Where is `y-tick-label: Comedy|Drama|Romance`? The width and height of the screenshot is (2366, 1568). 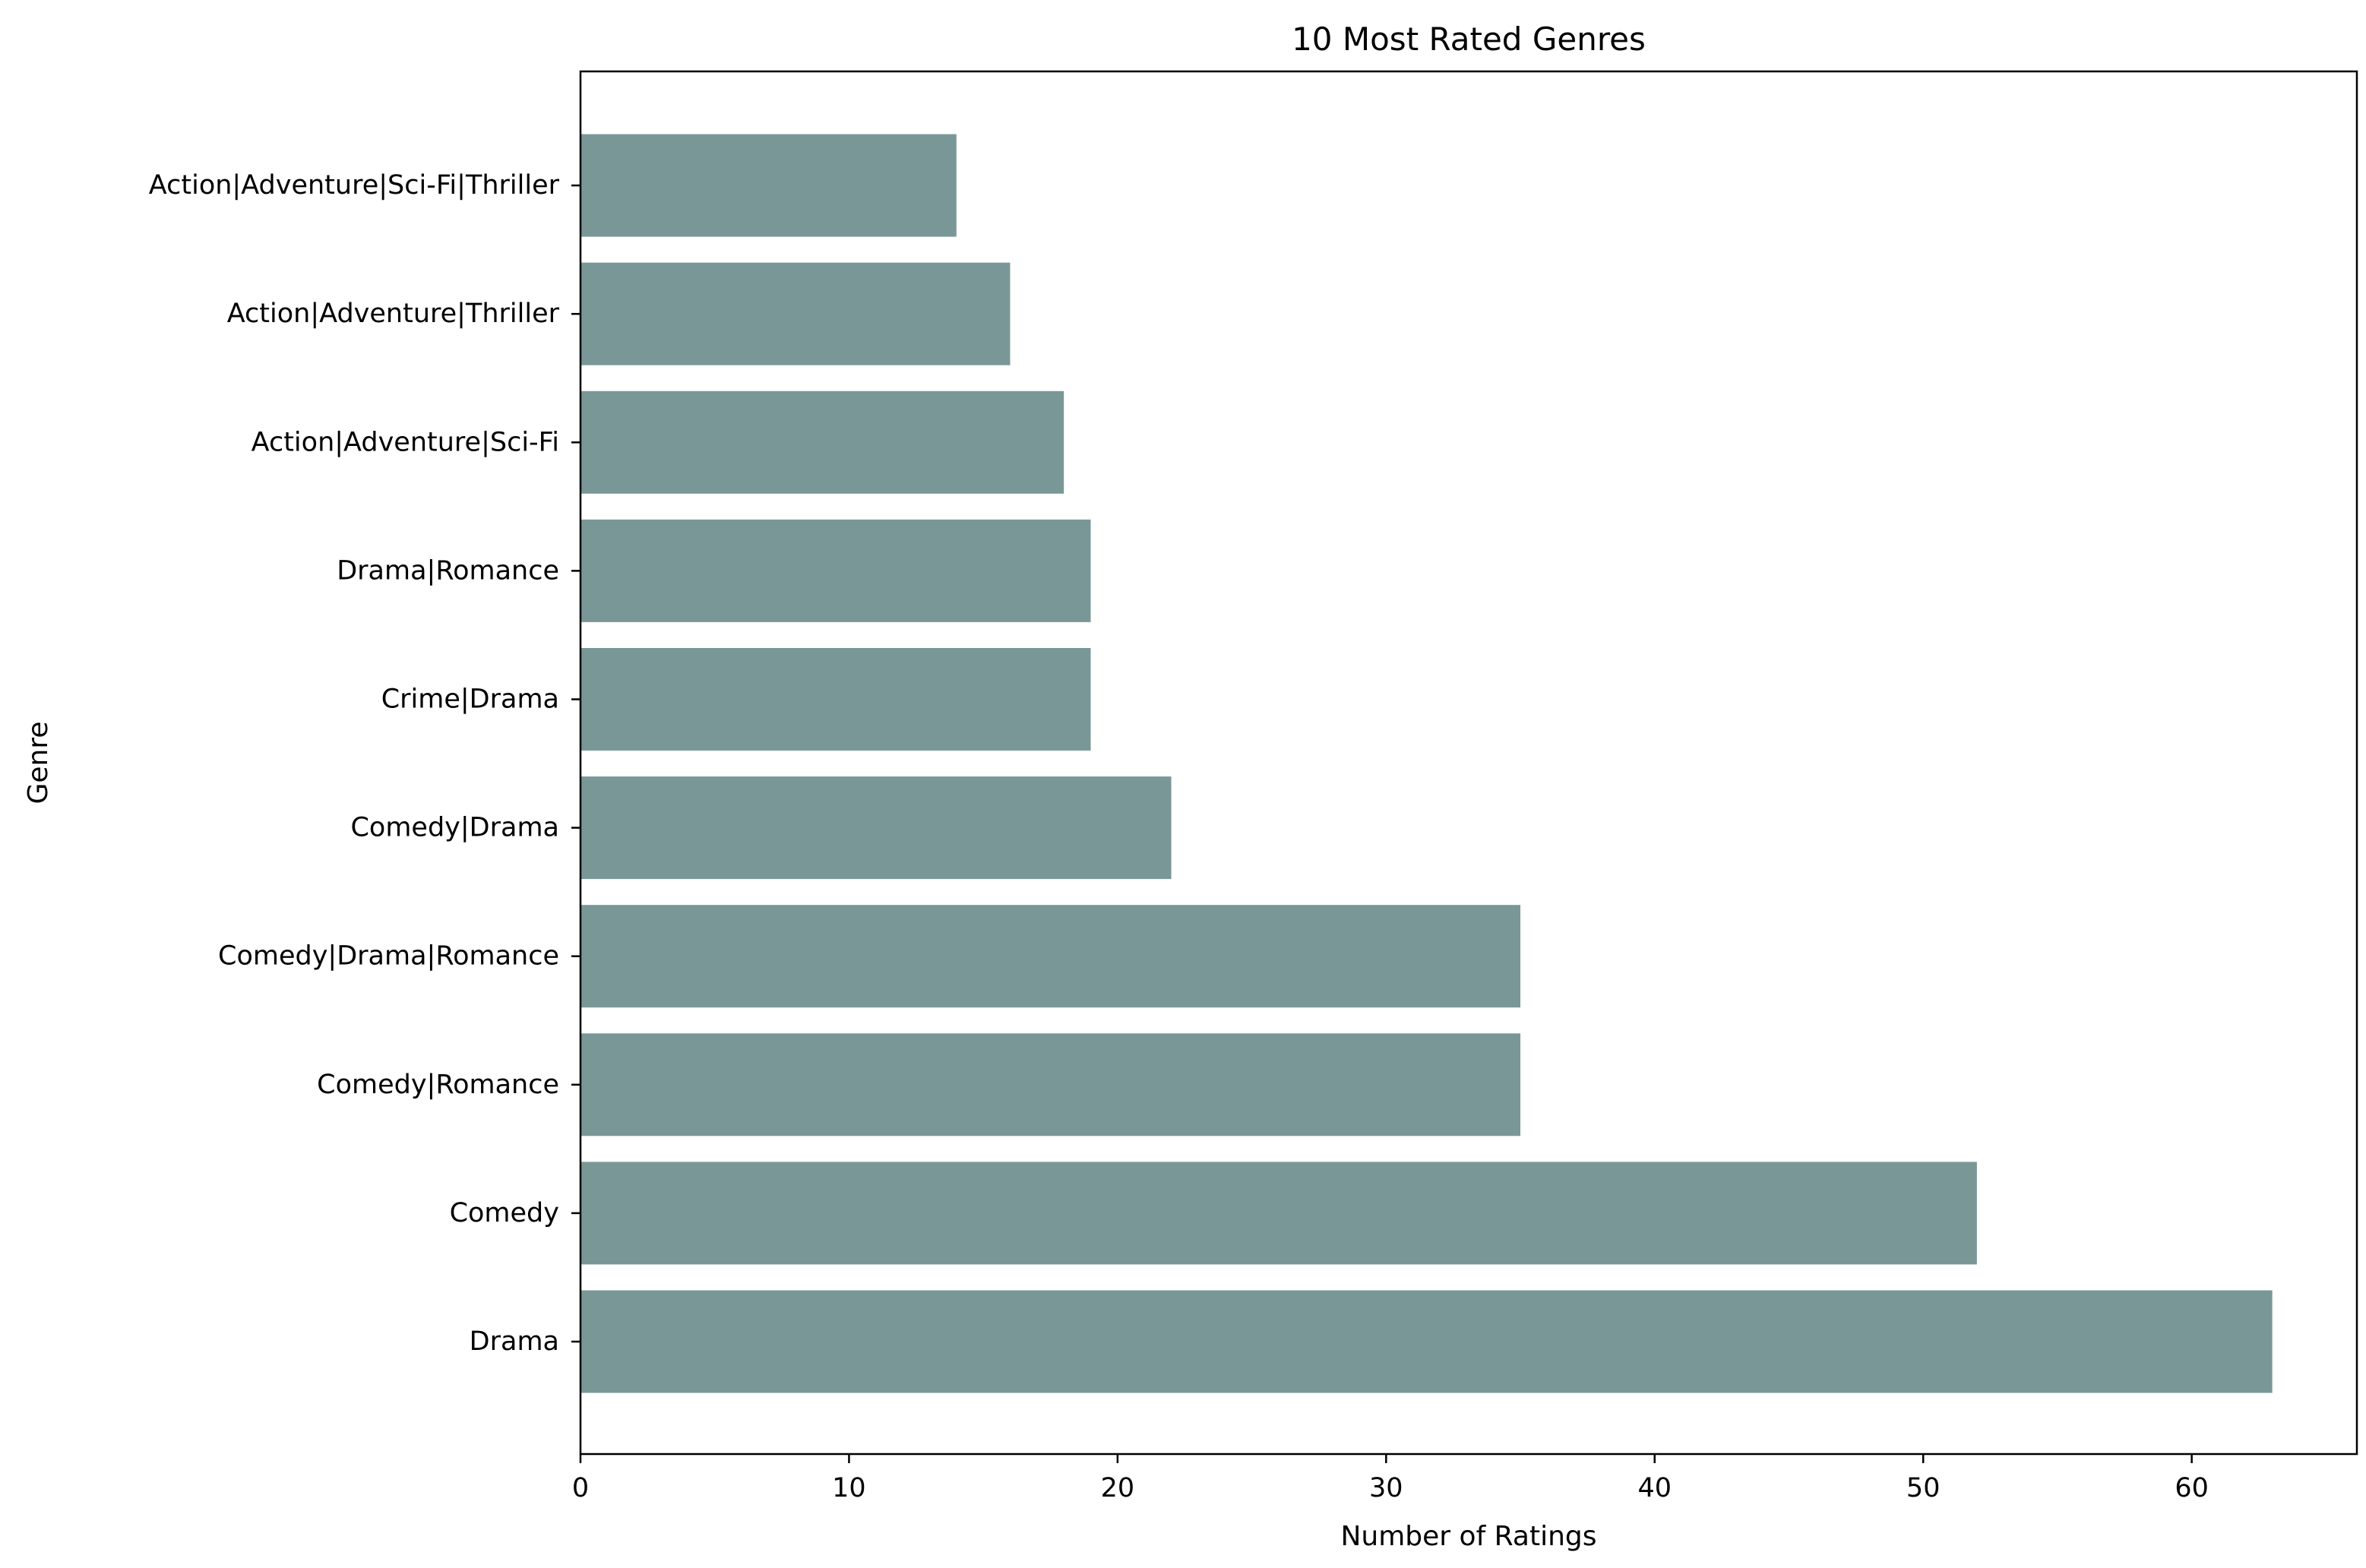 y-tick-label: Comedy|Drama|Romance is located at coordinates (388, 956).